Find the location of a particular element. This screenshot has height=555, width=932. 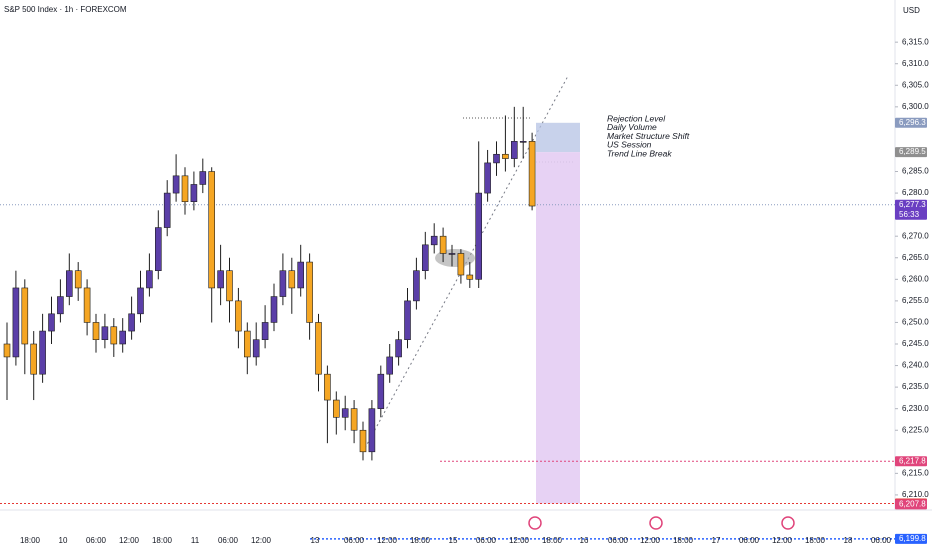

x-tick-label: 11 is located at coordinates (195, 540).